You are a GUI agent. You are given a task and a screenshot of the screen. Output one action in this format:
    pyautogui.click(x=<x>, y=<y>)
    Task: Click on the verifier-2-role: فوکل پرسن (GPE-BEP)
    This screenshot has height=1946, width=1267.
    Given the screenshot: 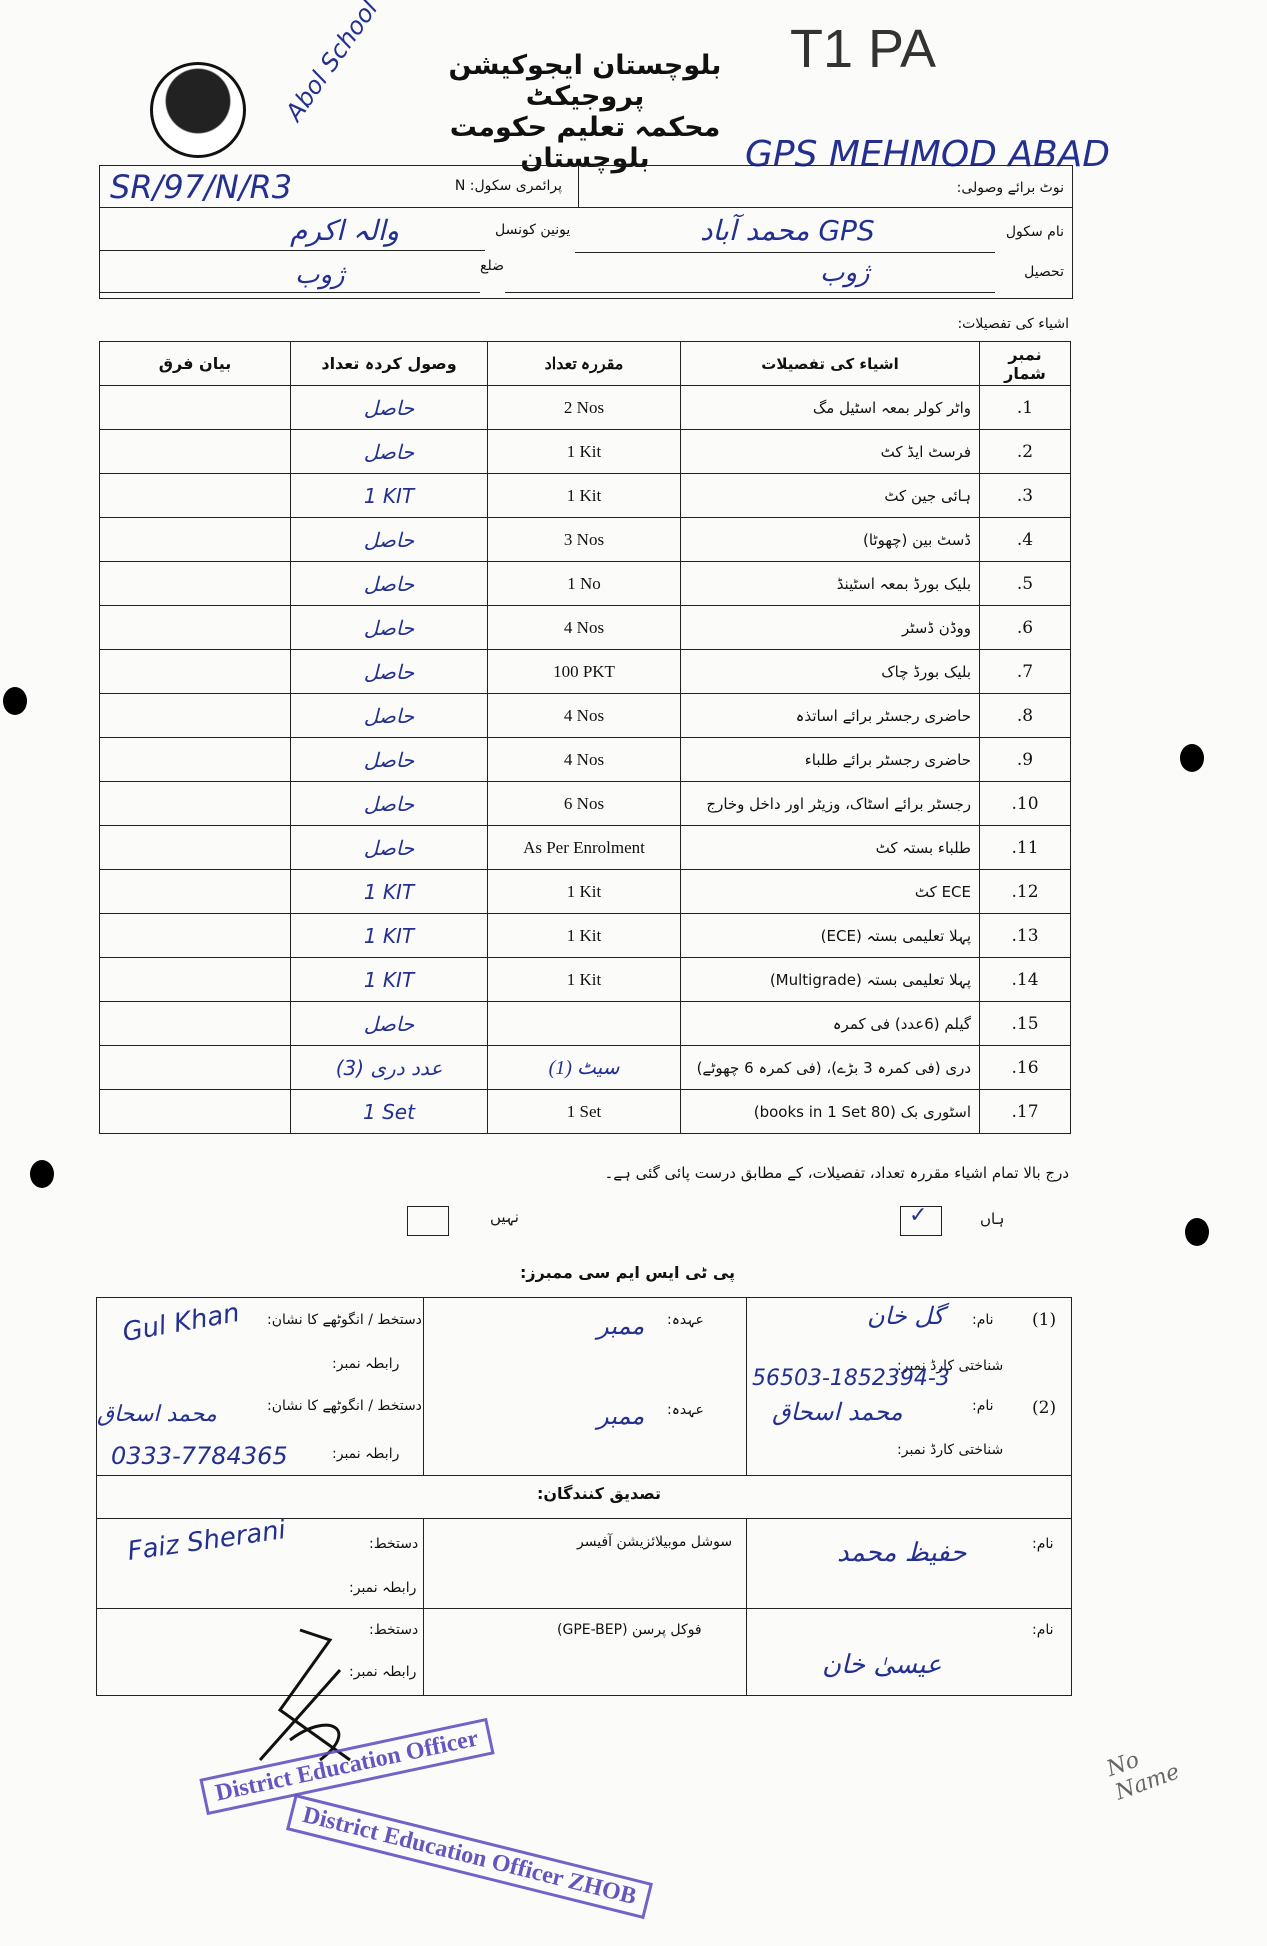 What is the action you would take?
    pyautogui.click(x=629, y=1630)
    